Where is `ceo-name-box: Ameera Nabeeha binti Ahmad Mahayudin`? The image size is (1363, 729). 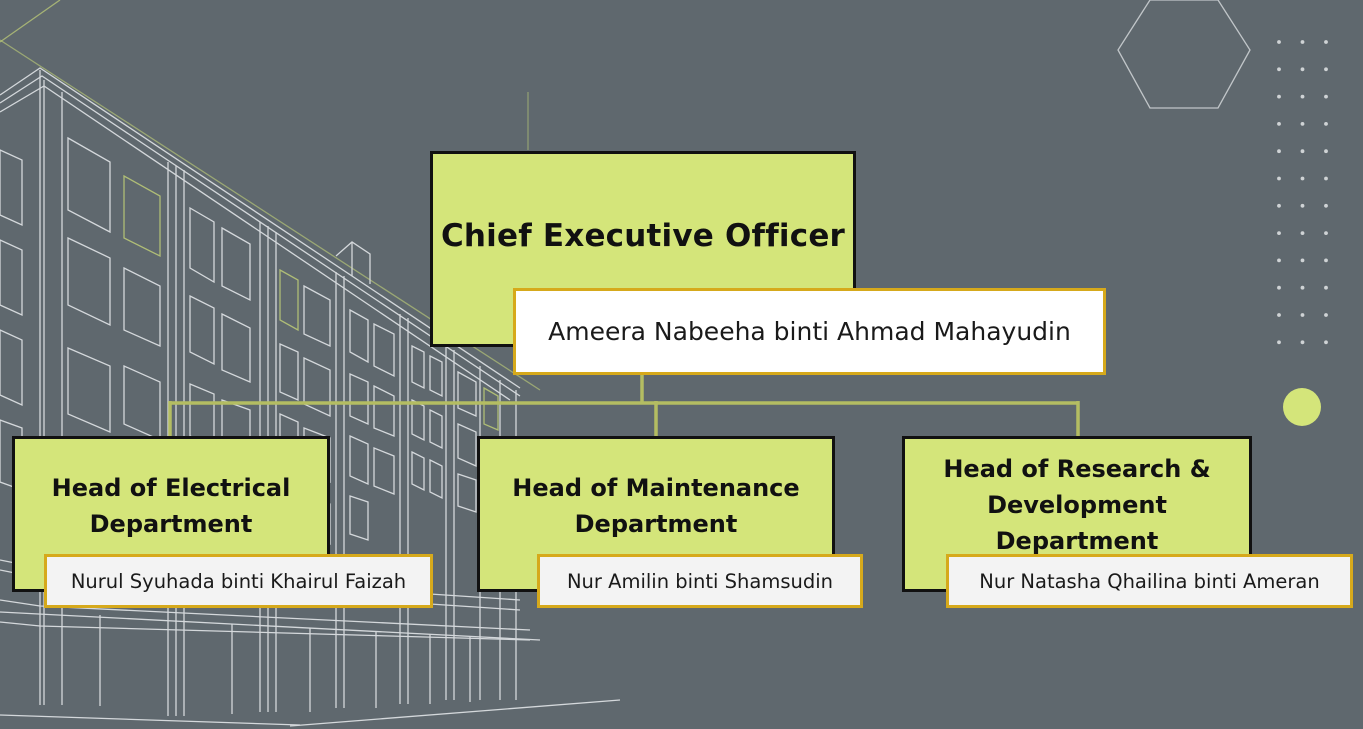 ceo-name-box: Ameera Nabeeha binti Ahmad Mahayudin is located at coordinates (809, 331).